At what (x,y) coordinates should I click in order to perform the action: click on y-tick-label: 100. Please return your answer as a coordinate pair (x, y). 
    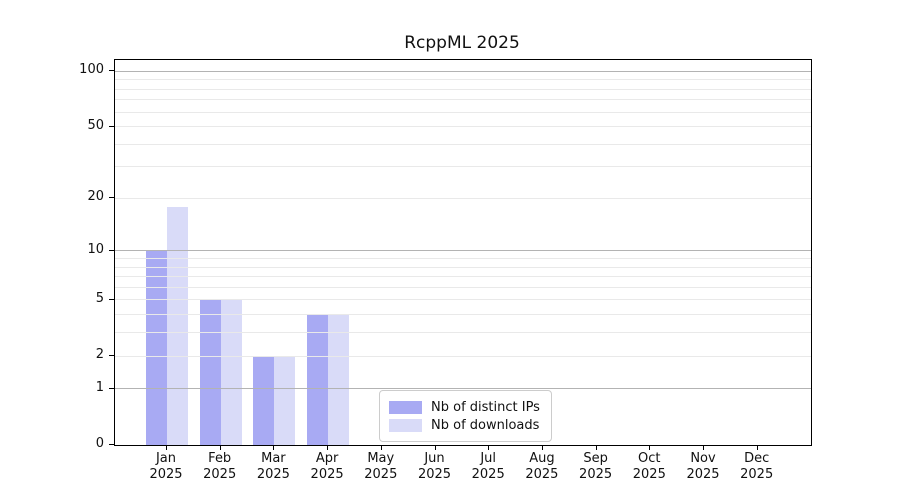
    Looking at the image, I should click on (91, 70).